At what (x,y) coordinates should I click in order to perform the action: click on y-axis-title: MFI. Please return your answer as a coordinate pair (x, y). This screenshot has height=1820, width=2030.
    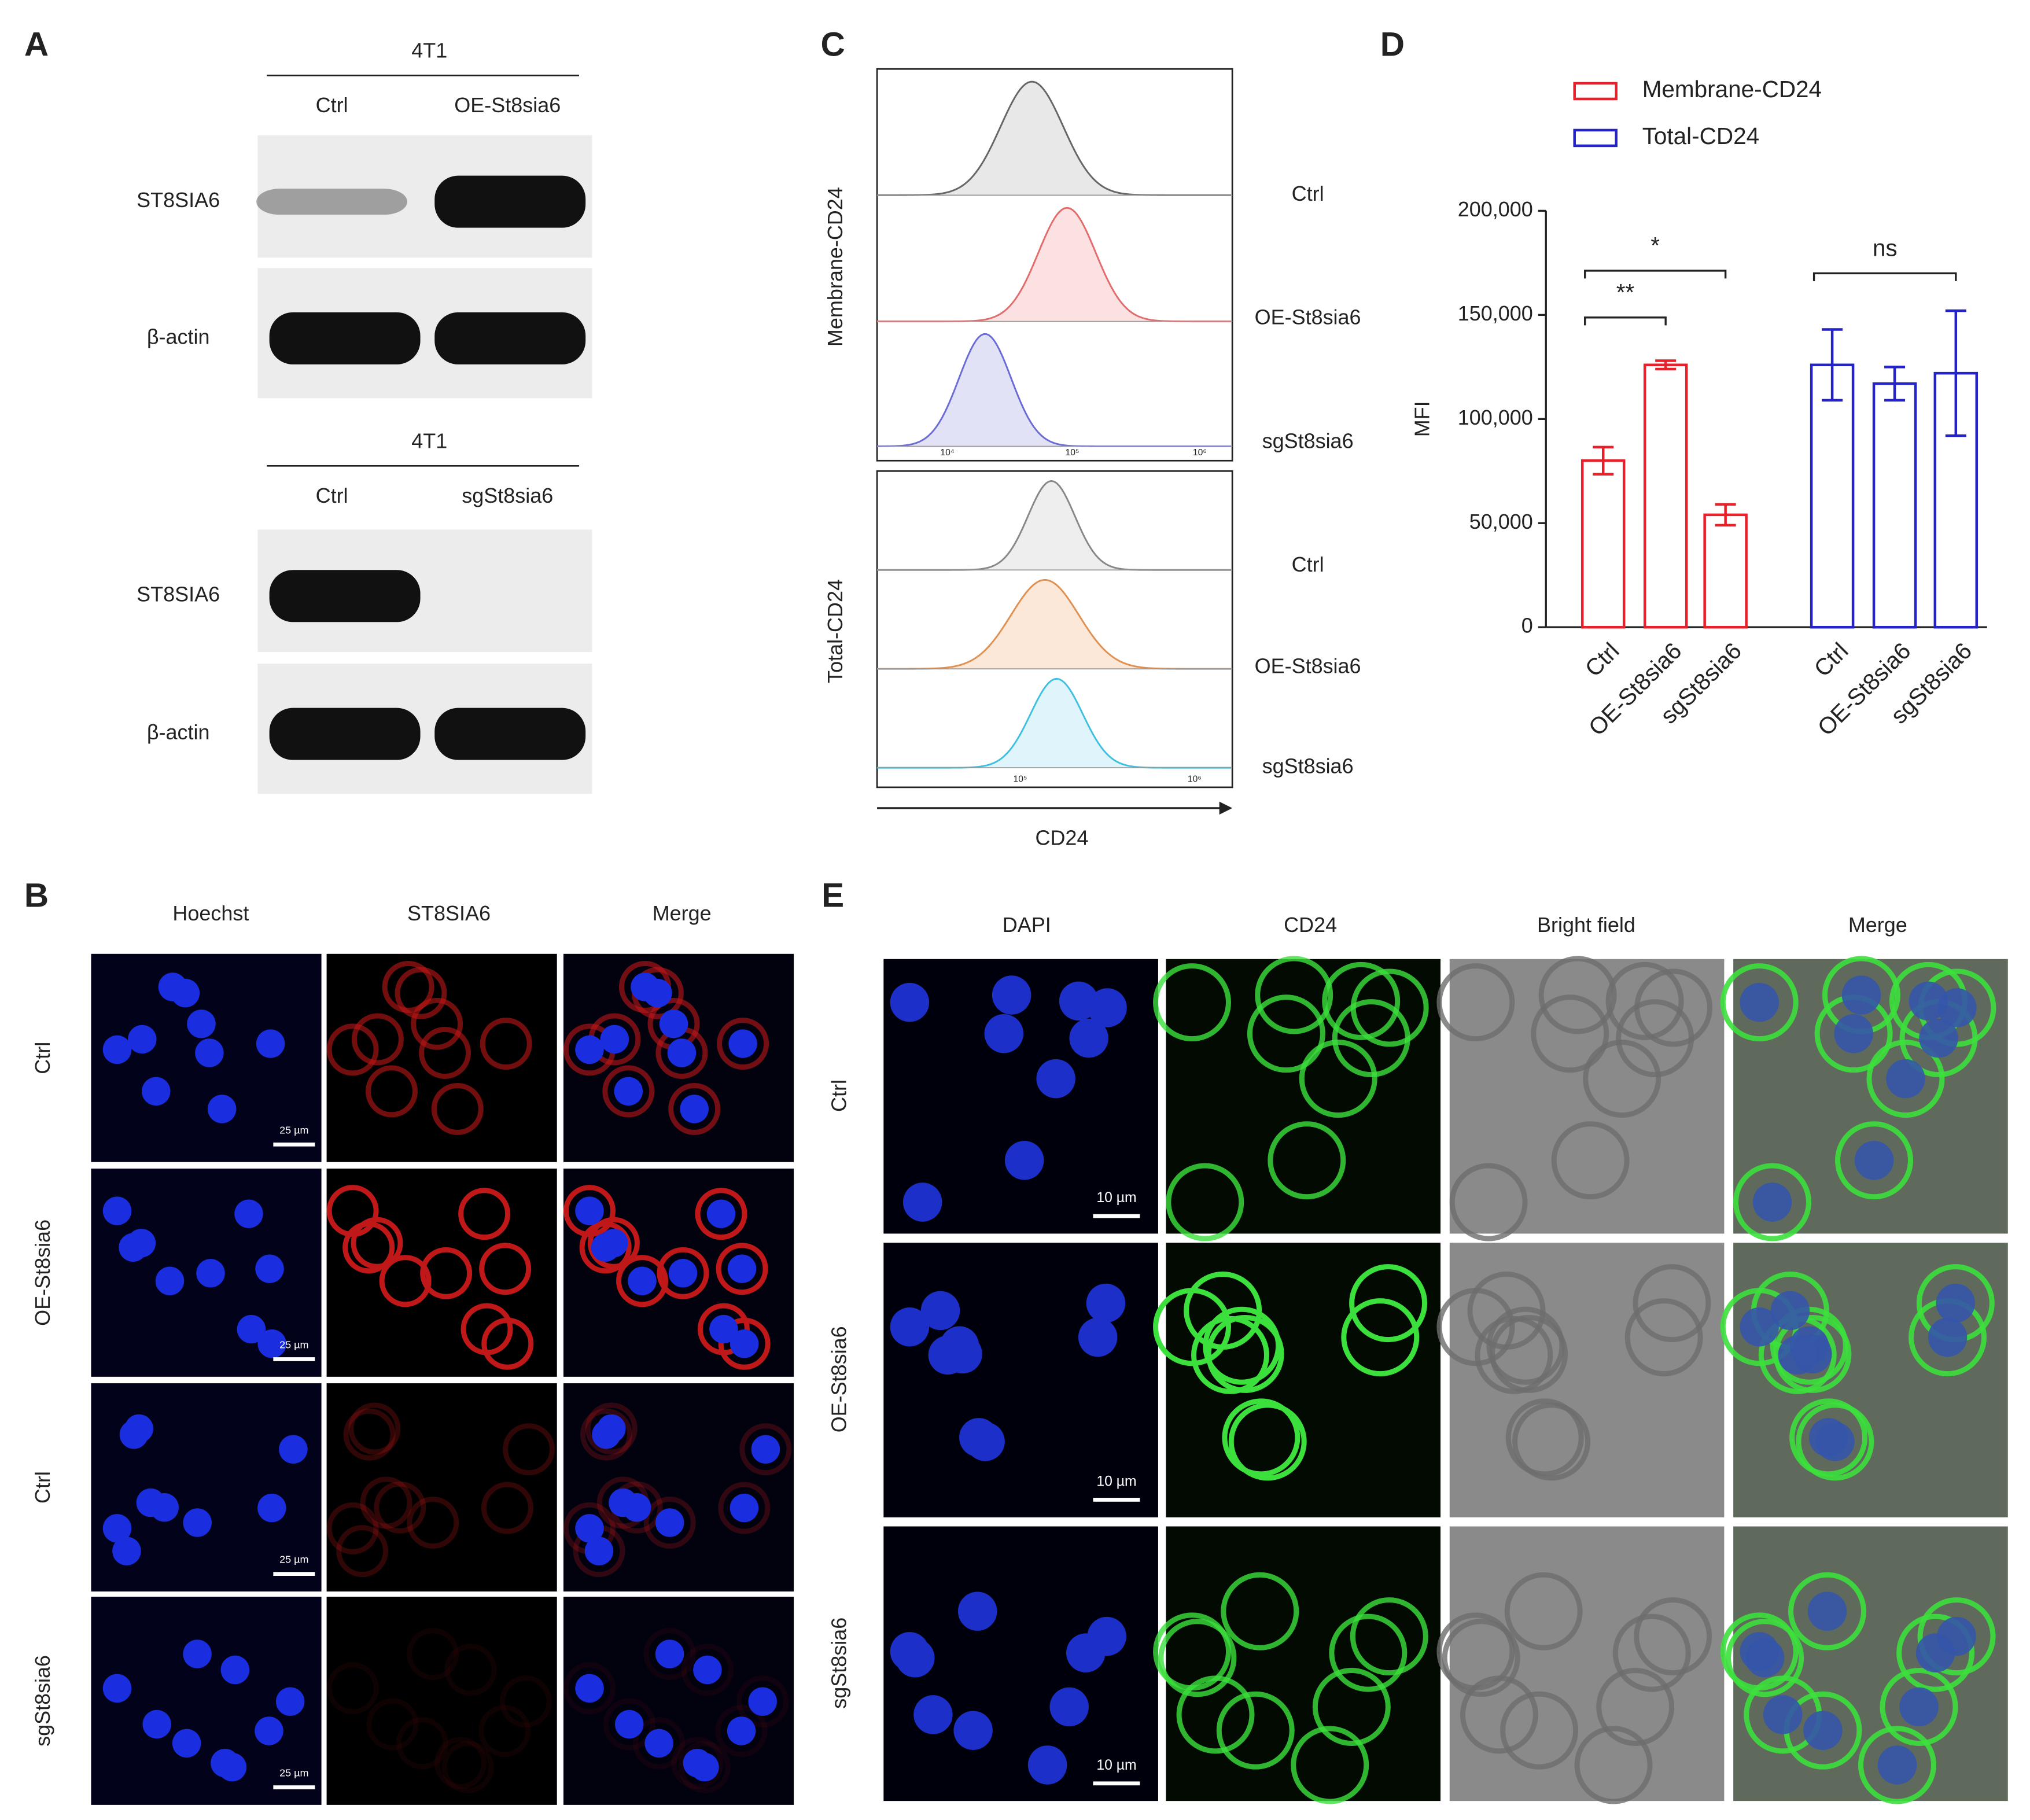
    Looking at the image, I should click on (1422, 419).